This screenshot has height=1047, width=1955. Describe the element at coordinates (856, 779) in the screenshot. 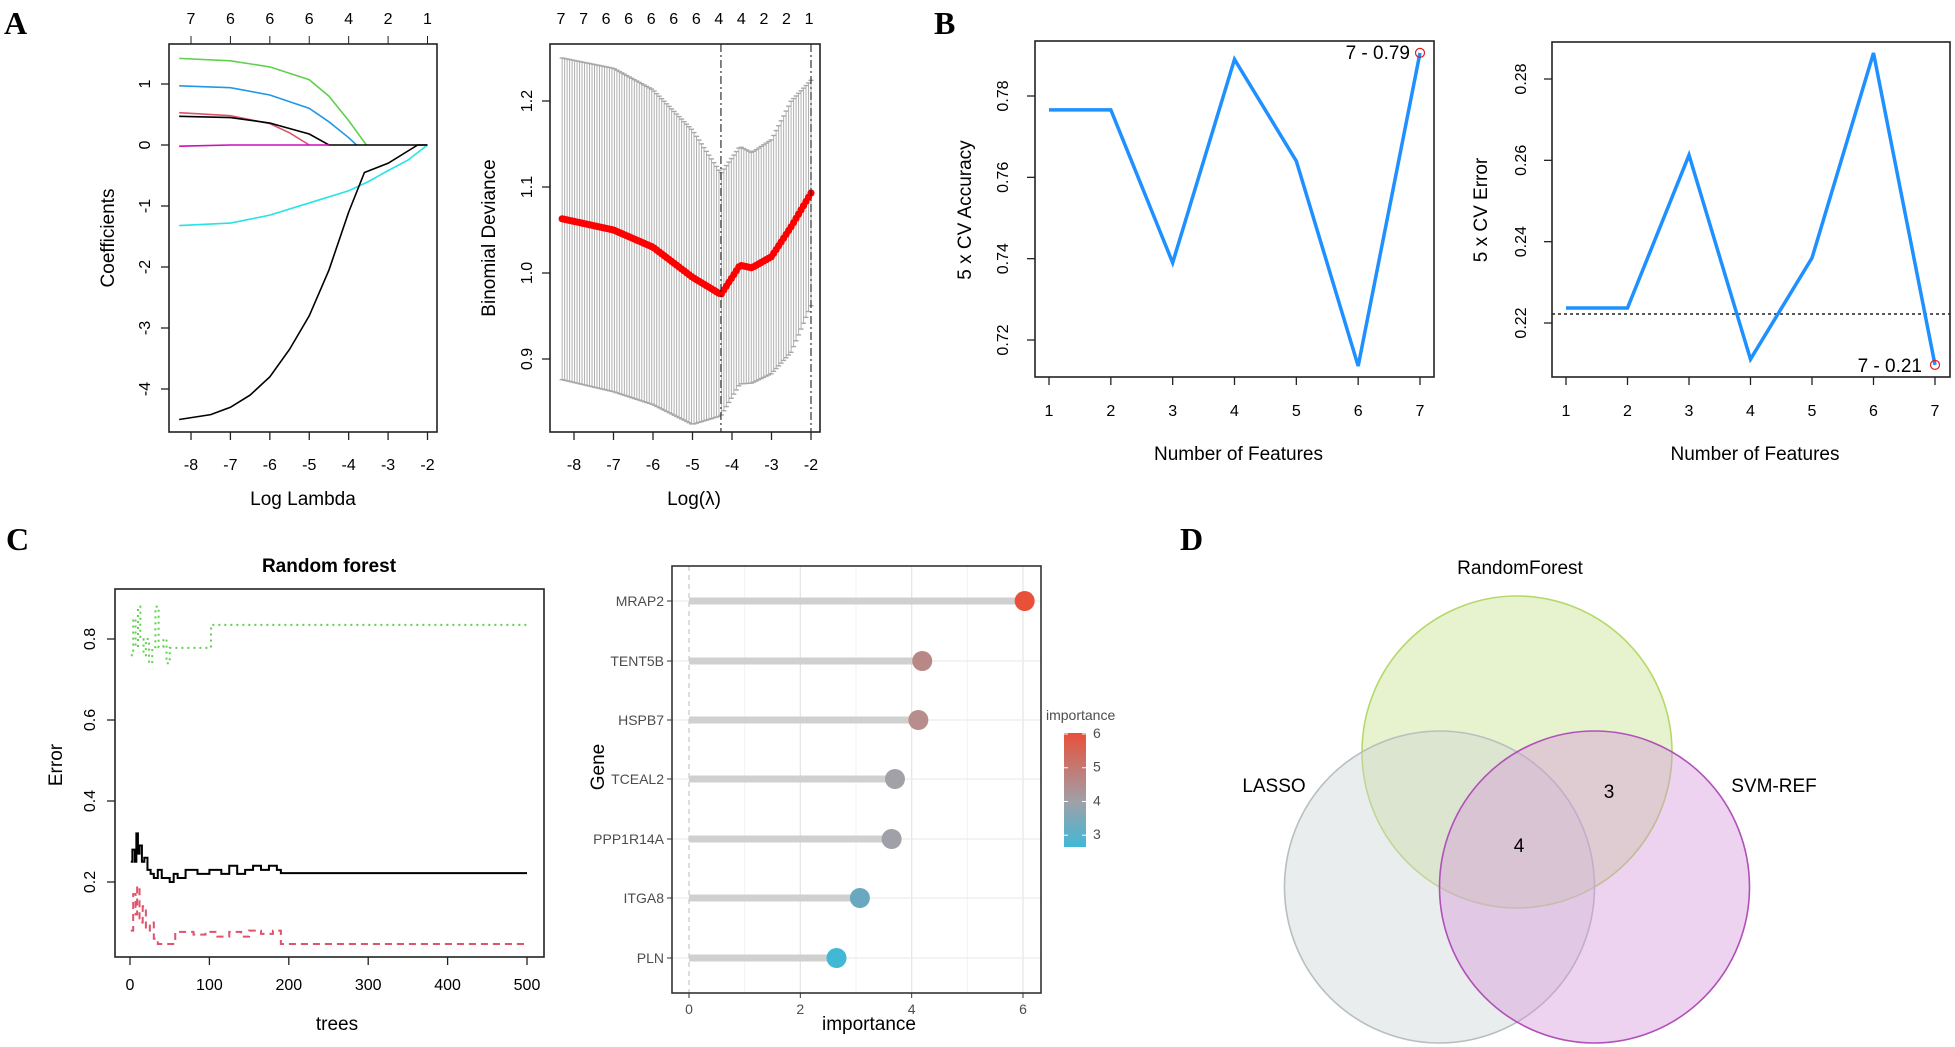

I see `lollipop-plot-box` at that location.